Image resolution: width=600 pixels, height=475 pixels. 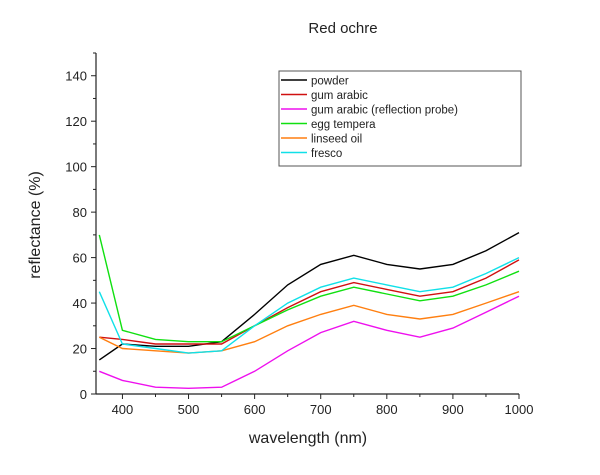 I want to click on x-tick-label: 400, so click(x=123, y=409).